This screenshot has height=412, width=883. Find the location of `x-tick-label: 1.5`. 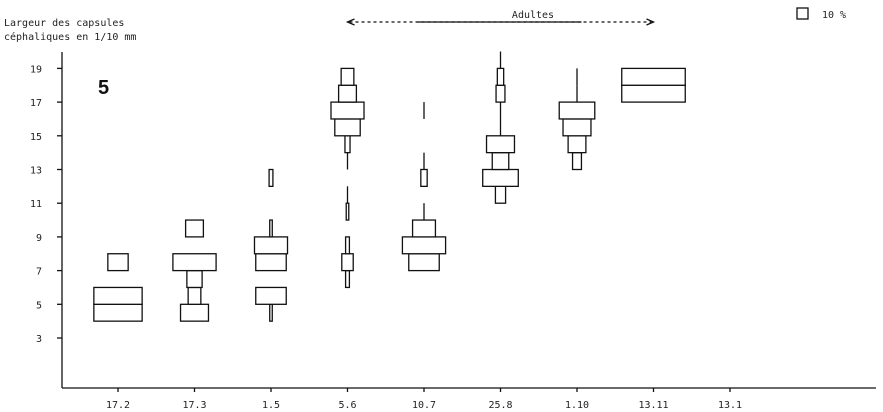

x-tick-label: 1.5 is located at coordinates (271, 405).